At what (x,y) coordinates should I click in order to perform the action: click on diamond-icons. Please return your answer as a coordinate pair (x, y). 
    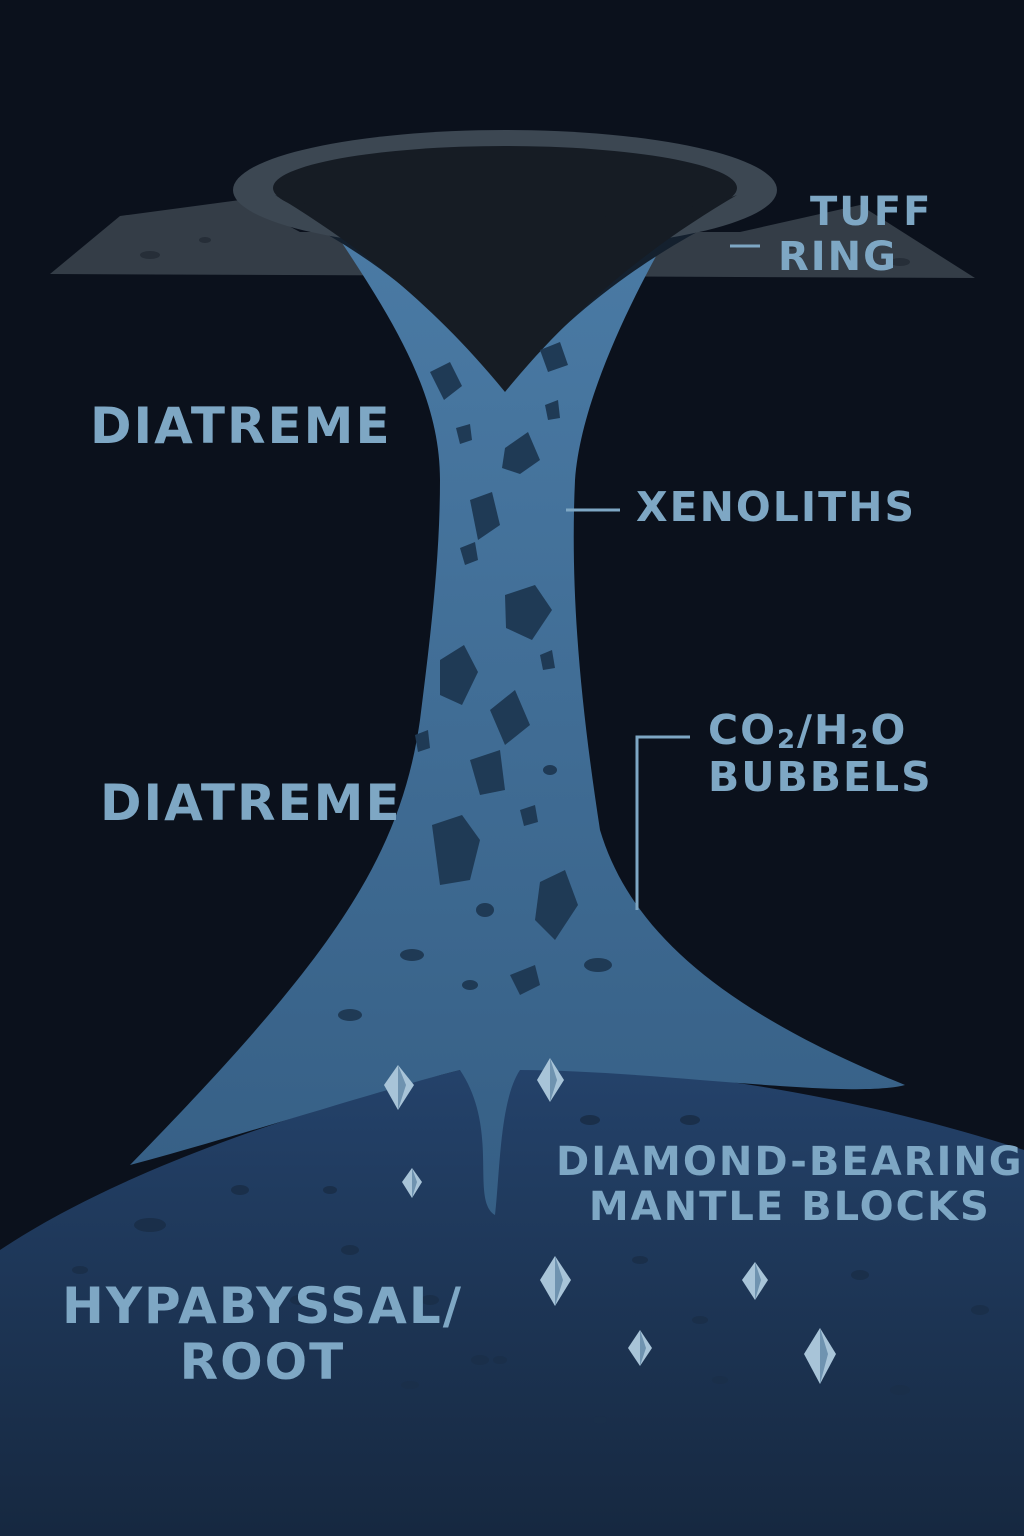
    Looking at the image, I should click on (610, 1221).